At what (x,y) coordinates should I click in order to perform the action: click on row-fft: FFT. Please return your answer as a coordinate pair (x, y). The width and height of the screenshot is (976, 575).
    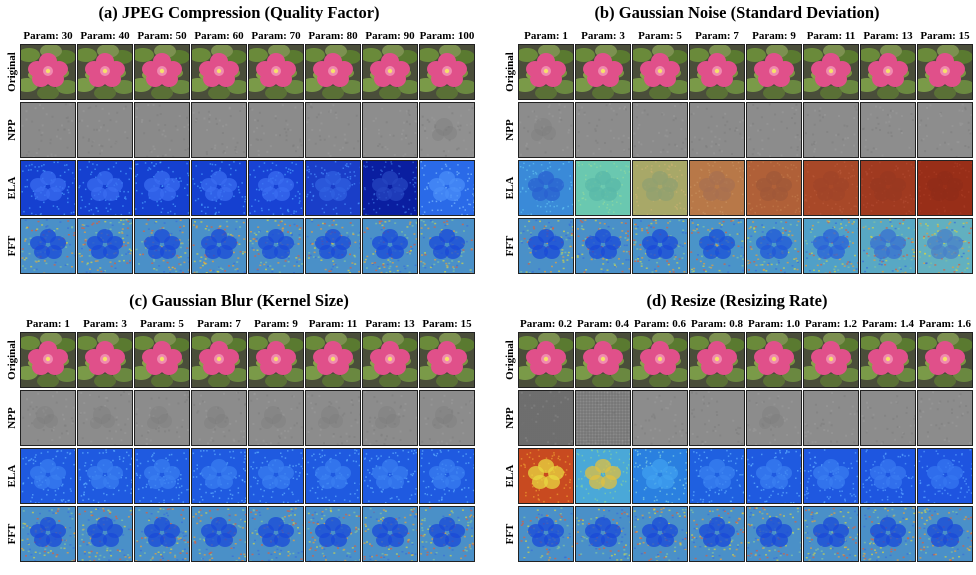
    Looking at the image, I should click on (239, 534).